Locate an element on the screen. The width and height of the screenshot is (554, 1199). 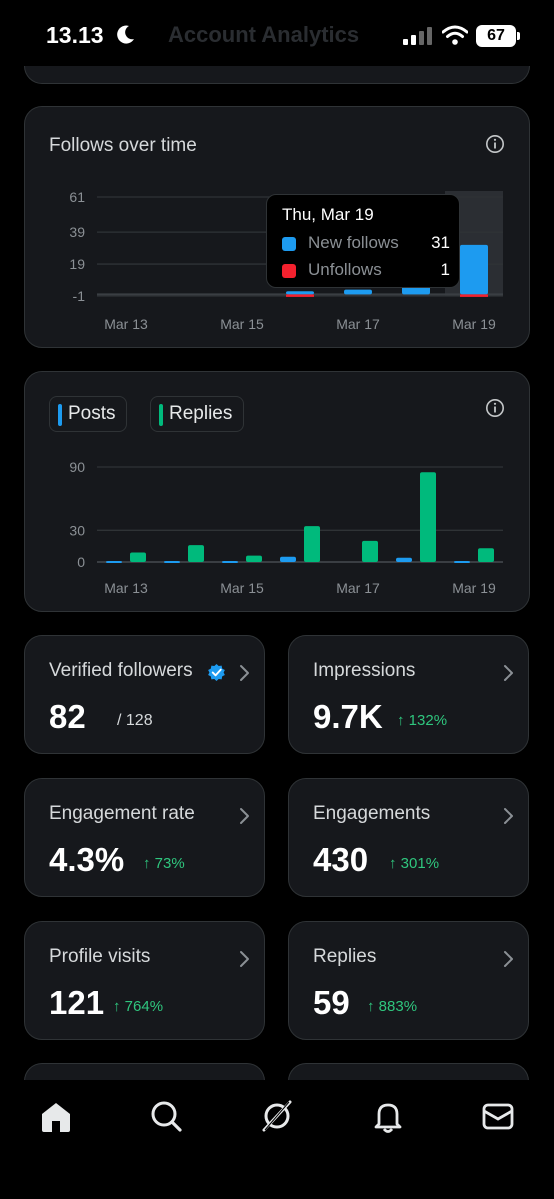
notifications-icon is located at coordinates (388, 1116).